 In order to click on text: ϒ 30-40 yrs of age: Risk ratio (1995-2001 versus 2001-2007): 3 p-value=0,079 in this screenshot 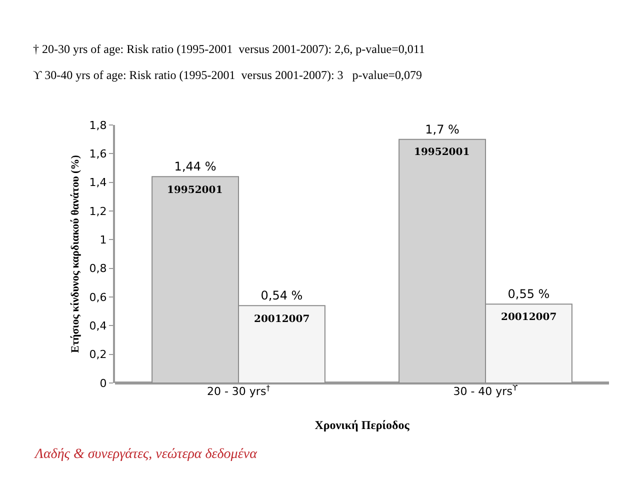, I will do `click(227, 75)`.